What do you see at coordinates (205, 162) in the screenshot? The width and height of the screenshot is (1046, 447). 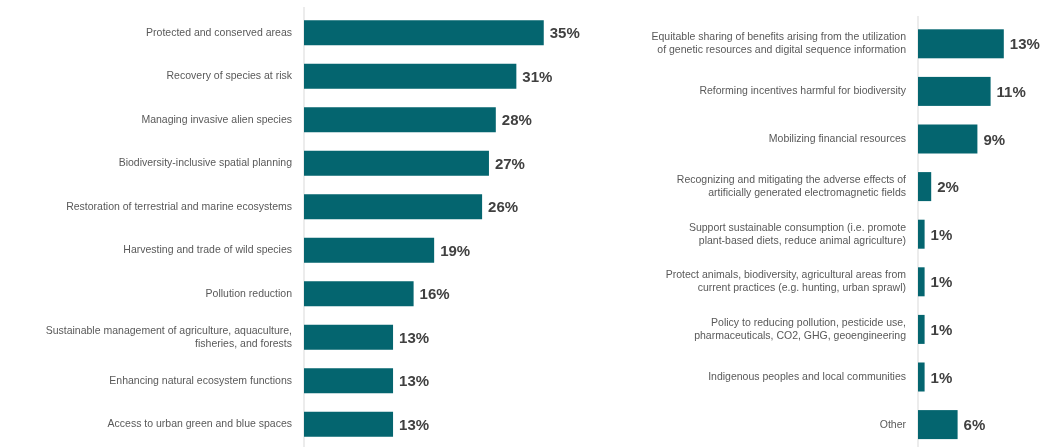 I see `y-tick-label: Biodiversity-inclusive spatial planning` at bounding box center [205, 162].